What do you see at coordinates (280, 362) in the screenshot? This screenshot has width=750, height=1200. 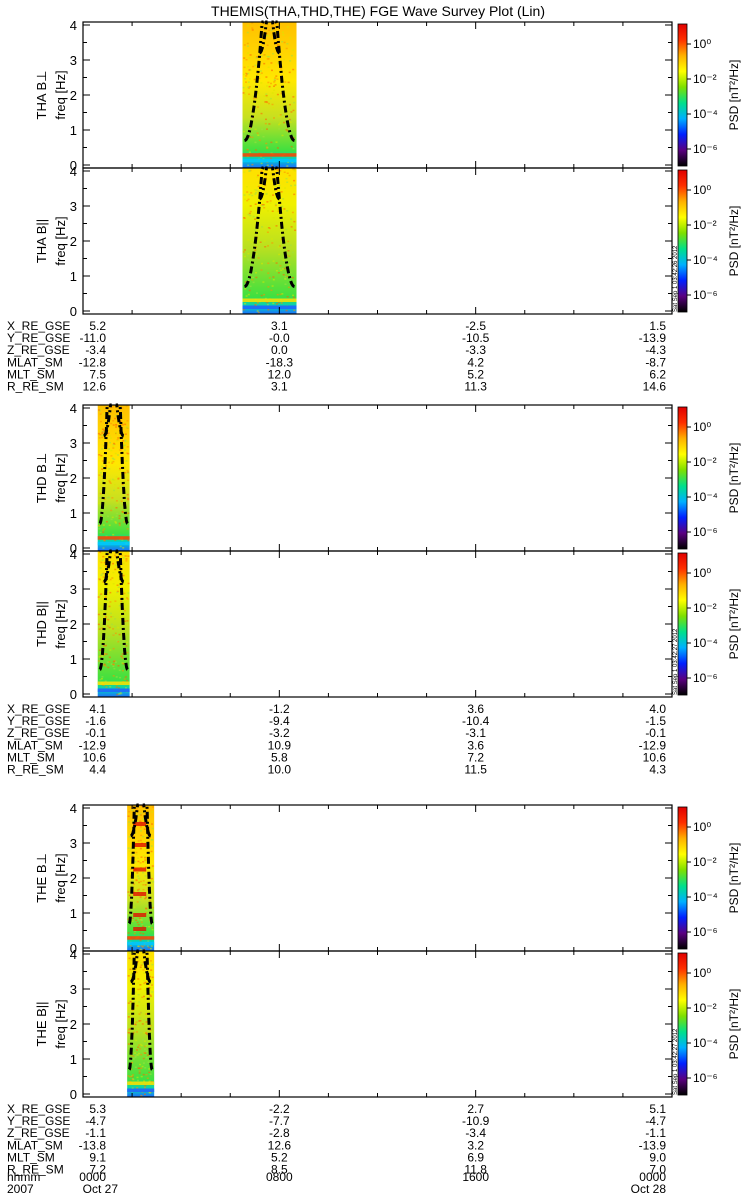 I see `orbit-value: -18.3` at bounding box center [280, 362].